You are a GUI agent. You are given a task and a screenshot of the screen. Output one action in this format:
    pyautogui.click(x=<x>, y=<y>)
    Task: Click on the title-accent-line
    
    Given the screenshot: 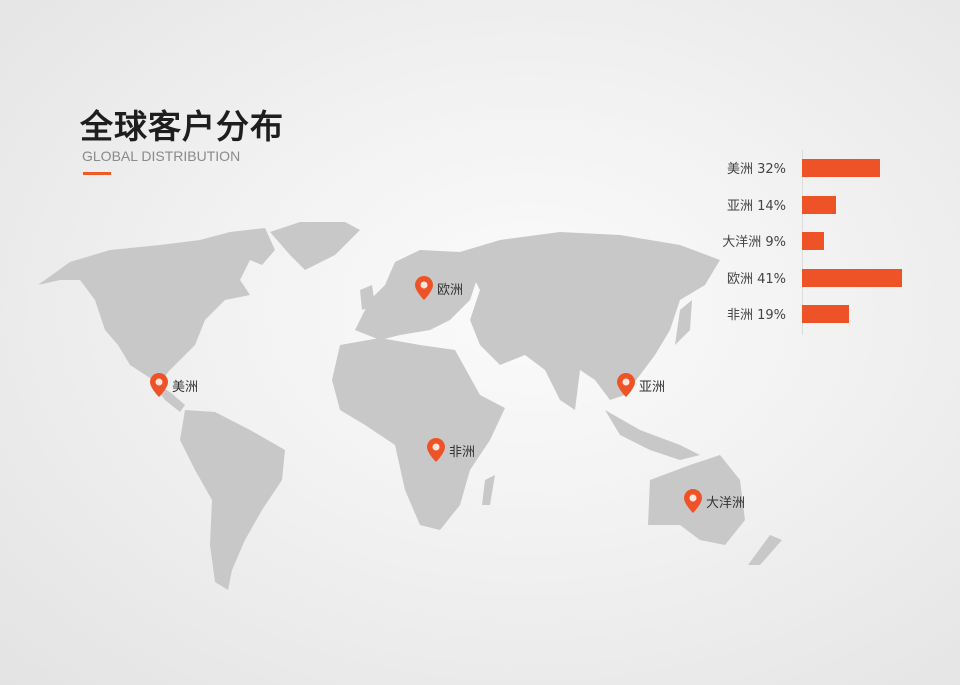 What is the action you would take?
    pyautogui.click(x=97, y=173)
    